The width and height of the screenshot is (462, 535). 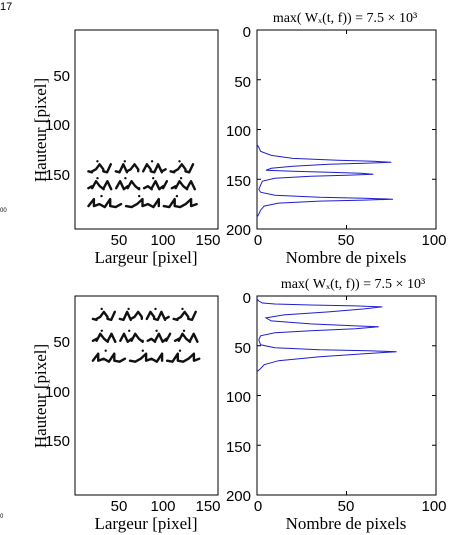 What do you see at coordinates (3, 211) in the screenshot?
I see `edge-mark-1: 00` at bounding box center [3, 211].